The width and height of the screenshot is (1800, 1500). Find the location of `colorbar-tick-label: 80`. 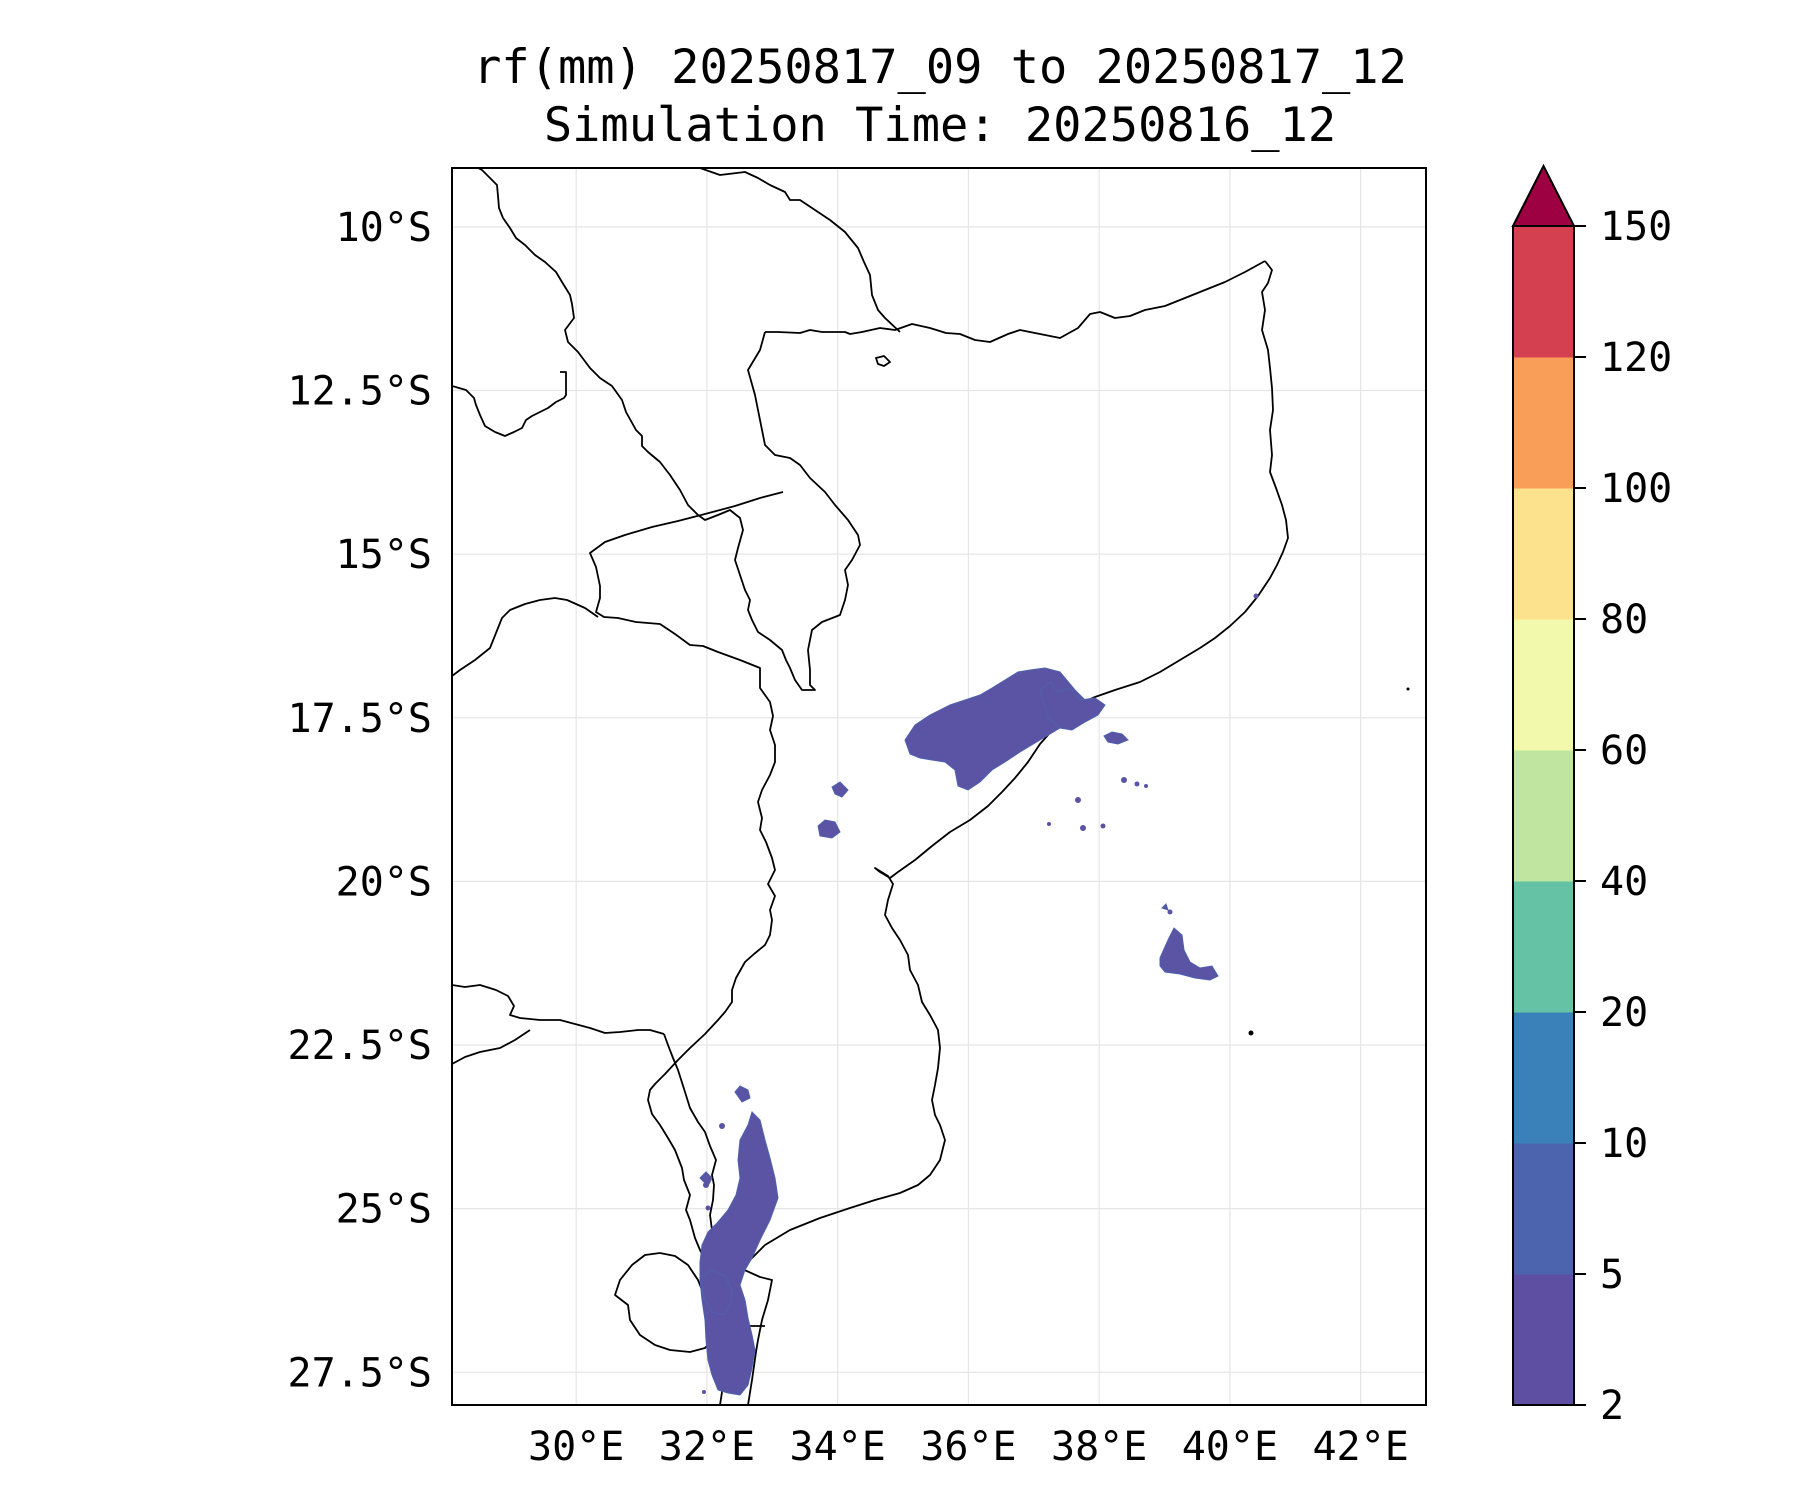

colorbar-tick-label: 80 is located at coordinates (1624, 620).